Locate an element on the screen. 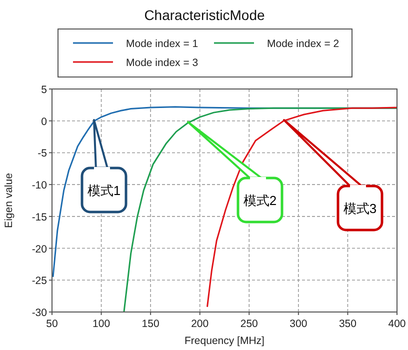 This screenshot has height=350, width=408. x-axis-title: Frequency [MHz] is located at coordinates (224, 341).